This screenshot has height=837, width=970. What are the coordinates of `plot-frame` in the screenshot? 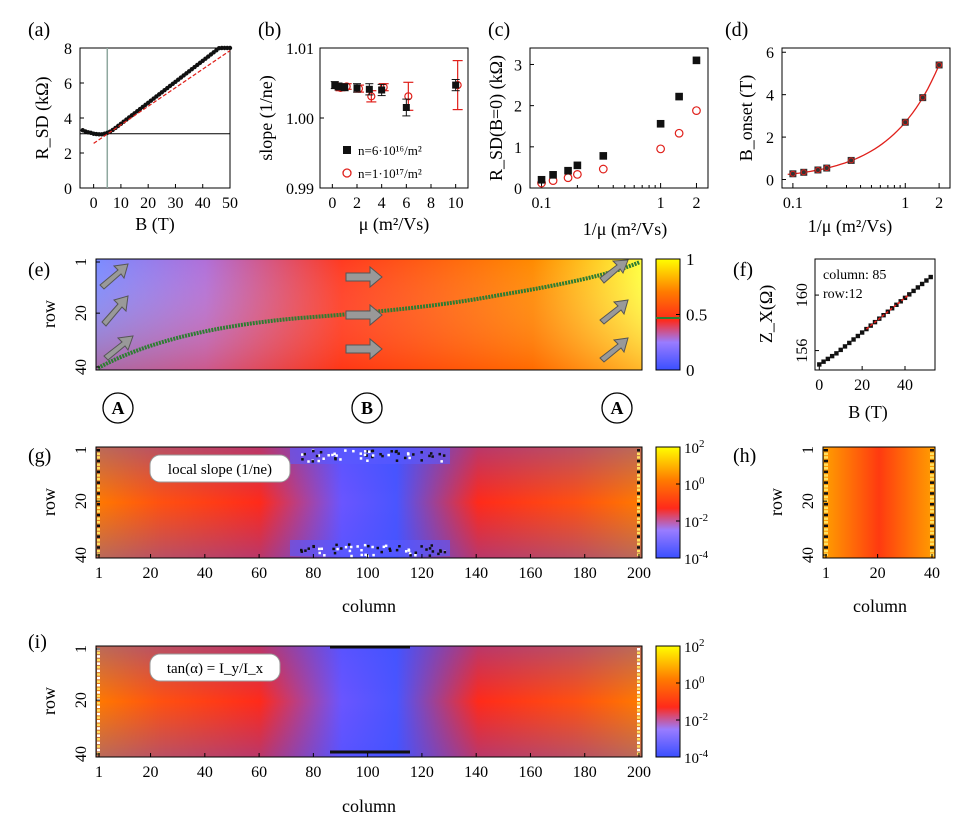 It's located at (155, 118).